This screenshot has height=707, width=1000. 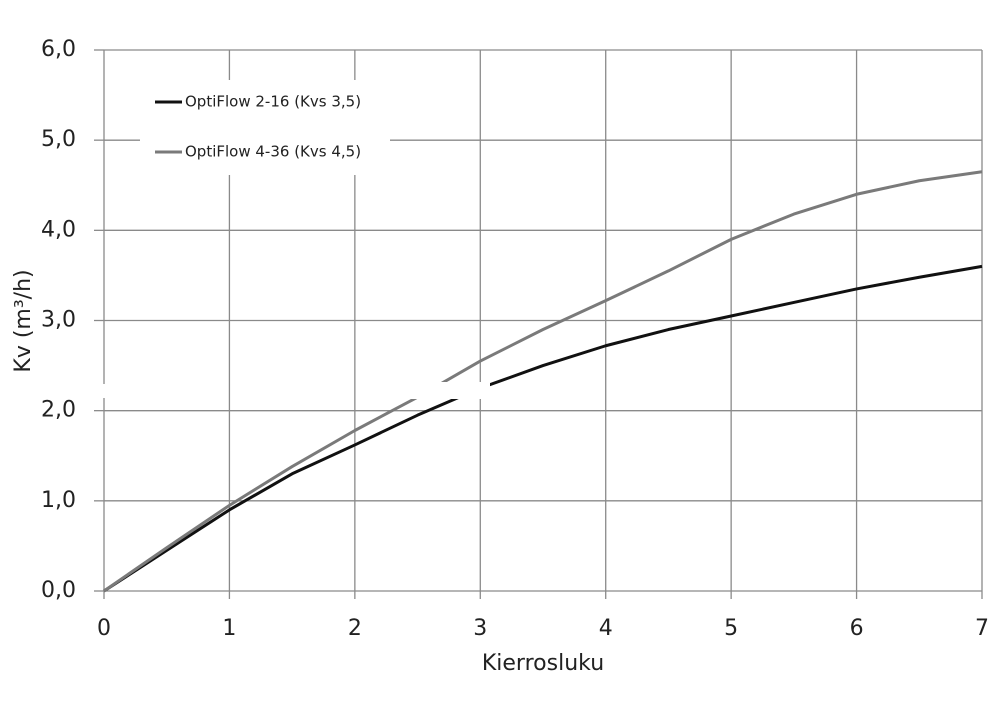 I want to click on x-axis-label: Kierrosluku, so click(x=543, y=663).